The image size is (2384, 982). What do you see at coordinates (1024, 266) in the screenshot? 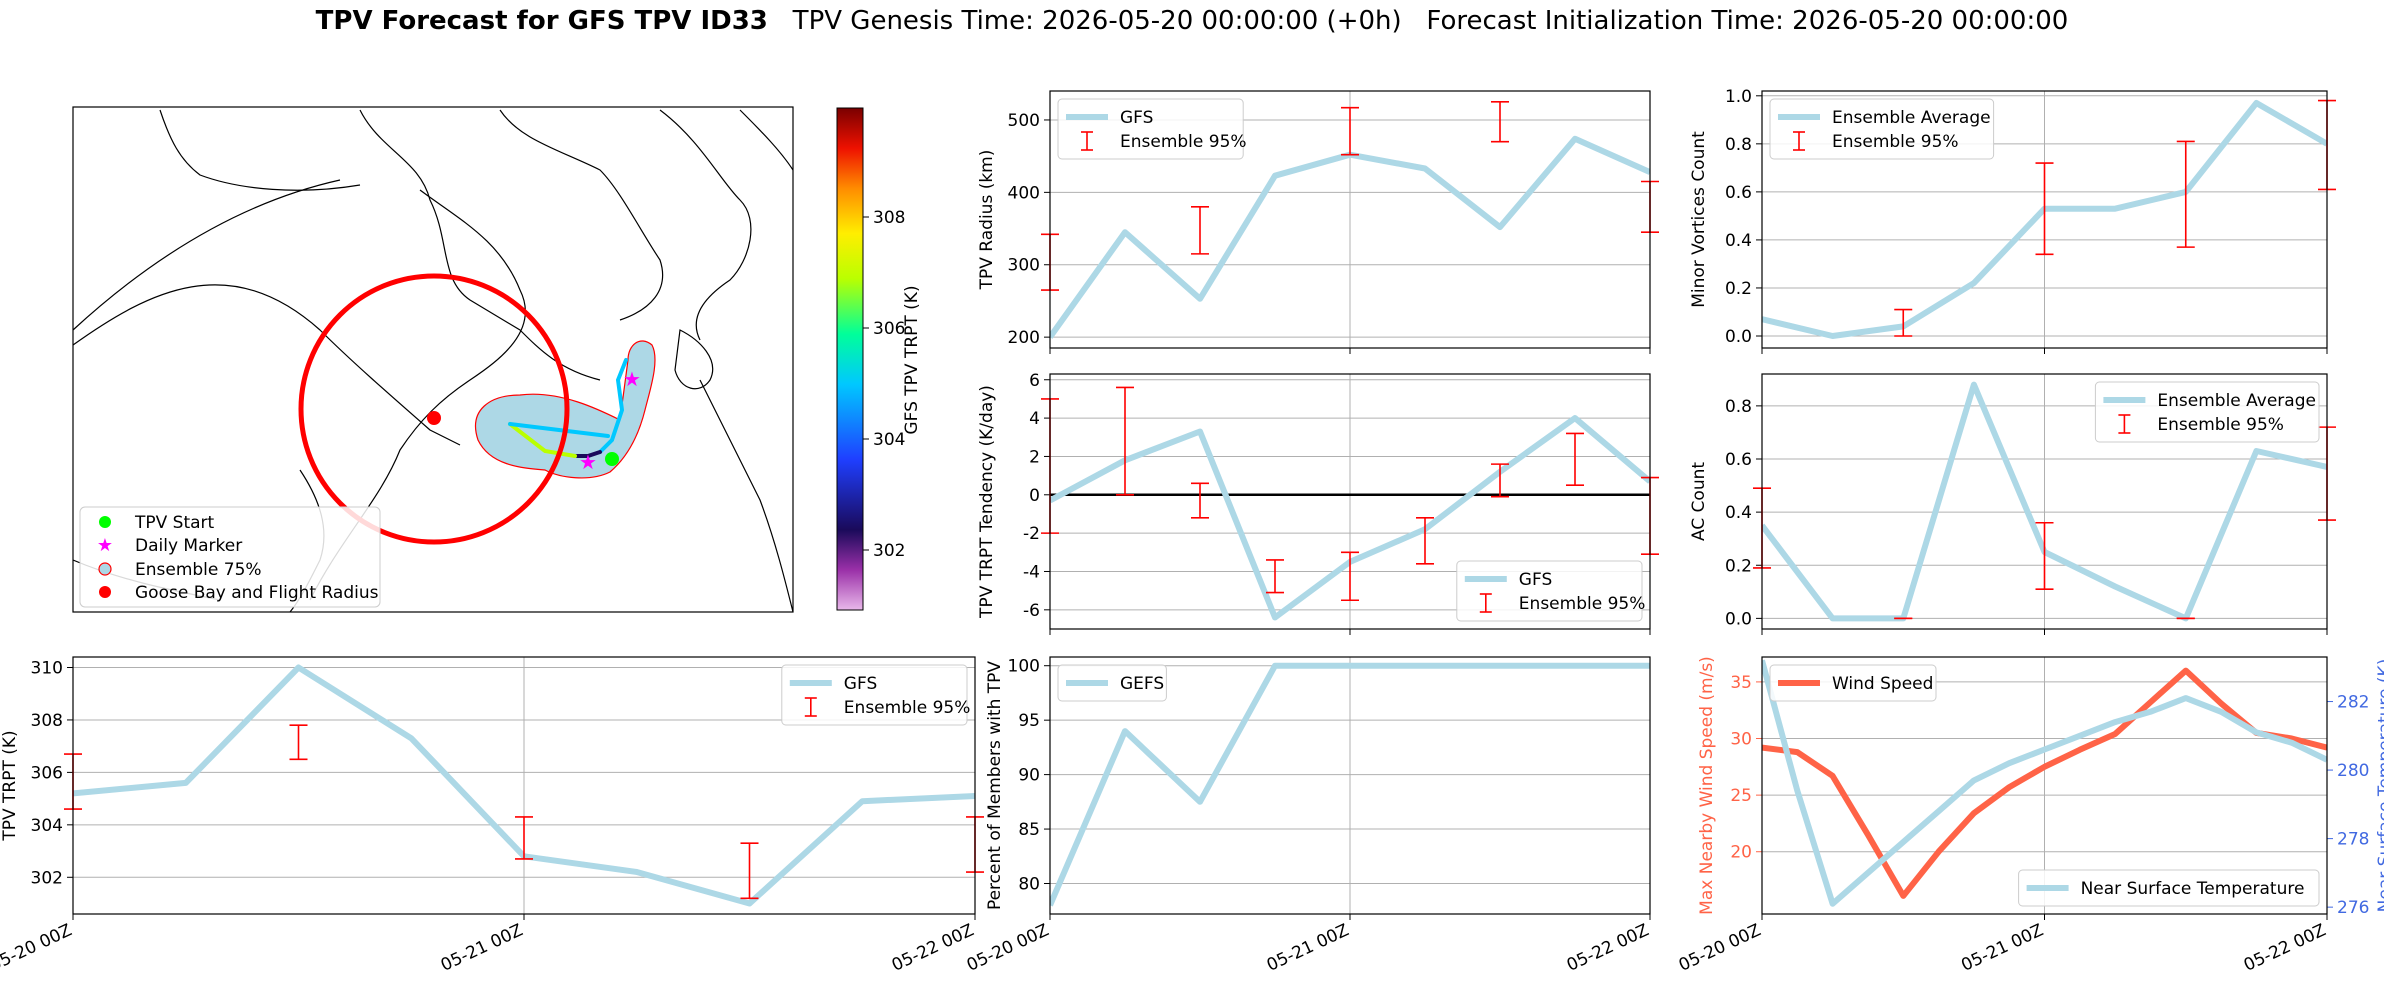
I see `y-tick-label: 300` at bounding box center [1024, 266].